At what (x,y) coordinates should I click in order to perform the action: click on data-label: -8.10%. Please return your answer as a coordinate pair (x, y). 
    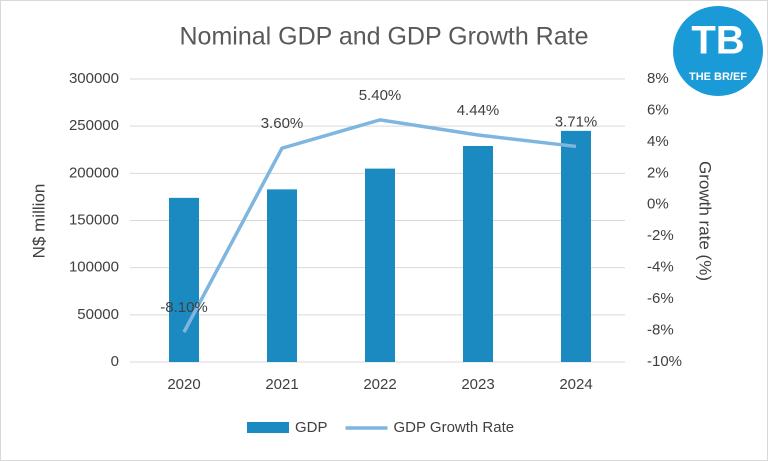
    Looking at the image, I should click on (184, 307).